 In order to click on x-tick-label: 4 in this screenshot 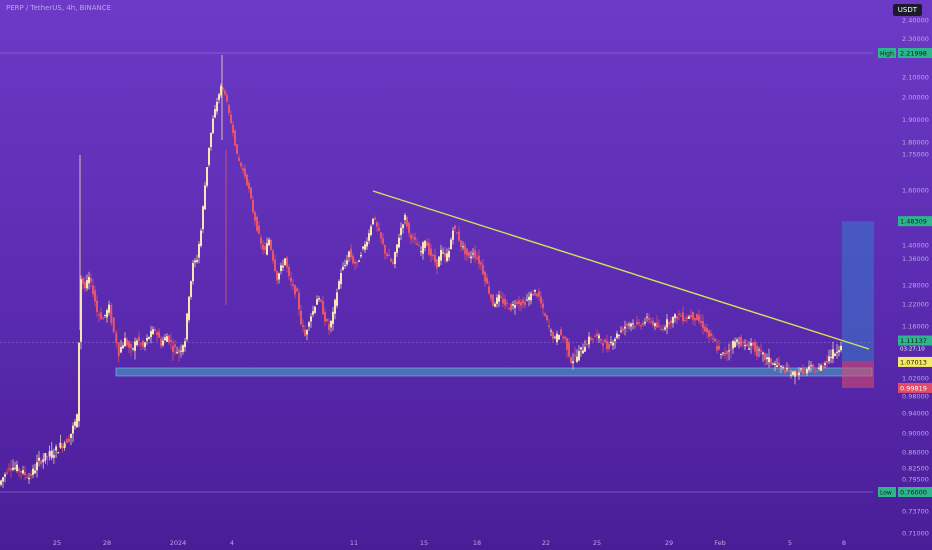, I will do `click(232, 543)`.